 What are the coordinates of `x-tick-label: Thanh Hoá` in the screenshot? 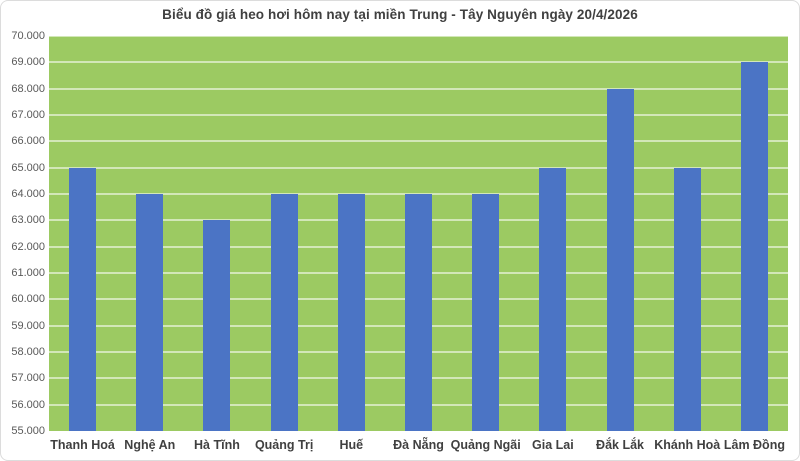 It's located at (82, 445).